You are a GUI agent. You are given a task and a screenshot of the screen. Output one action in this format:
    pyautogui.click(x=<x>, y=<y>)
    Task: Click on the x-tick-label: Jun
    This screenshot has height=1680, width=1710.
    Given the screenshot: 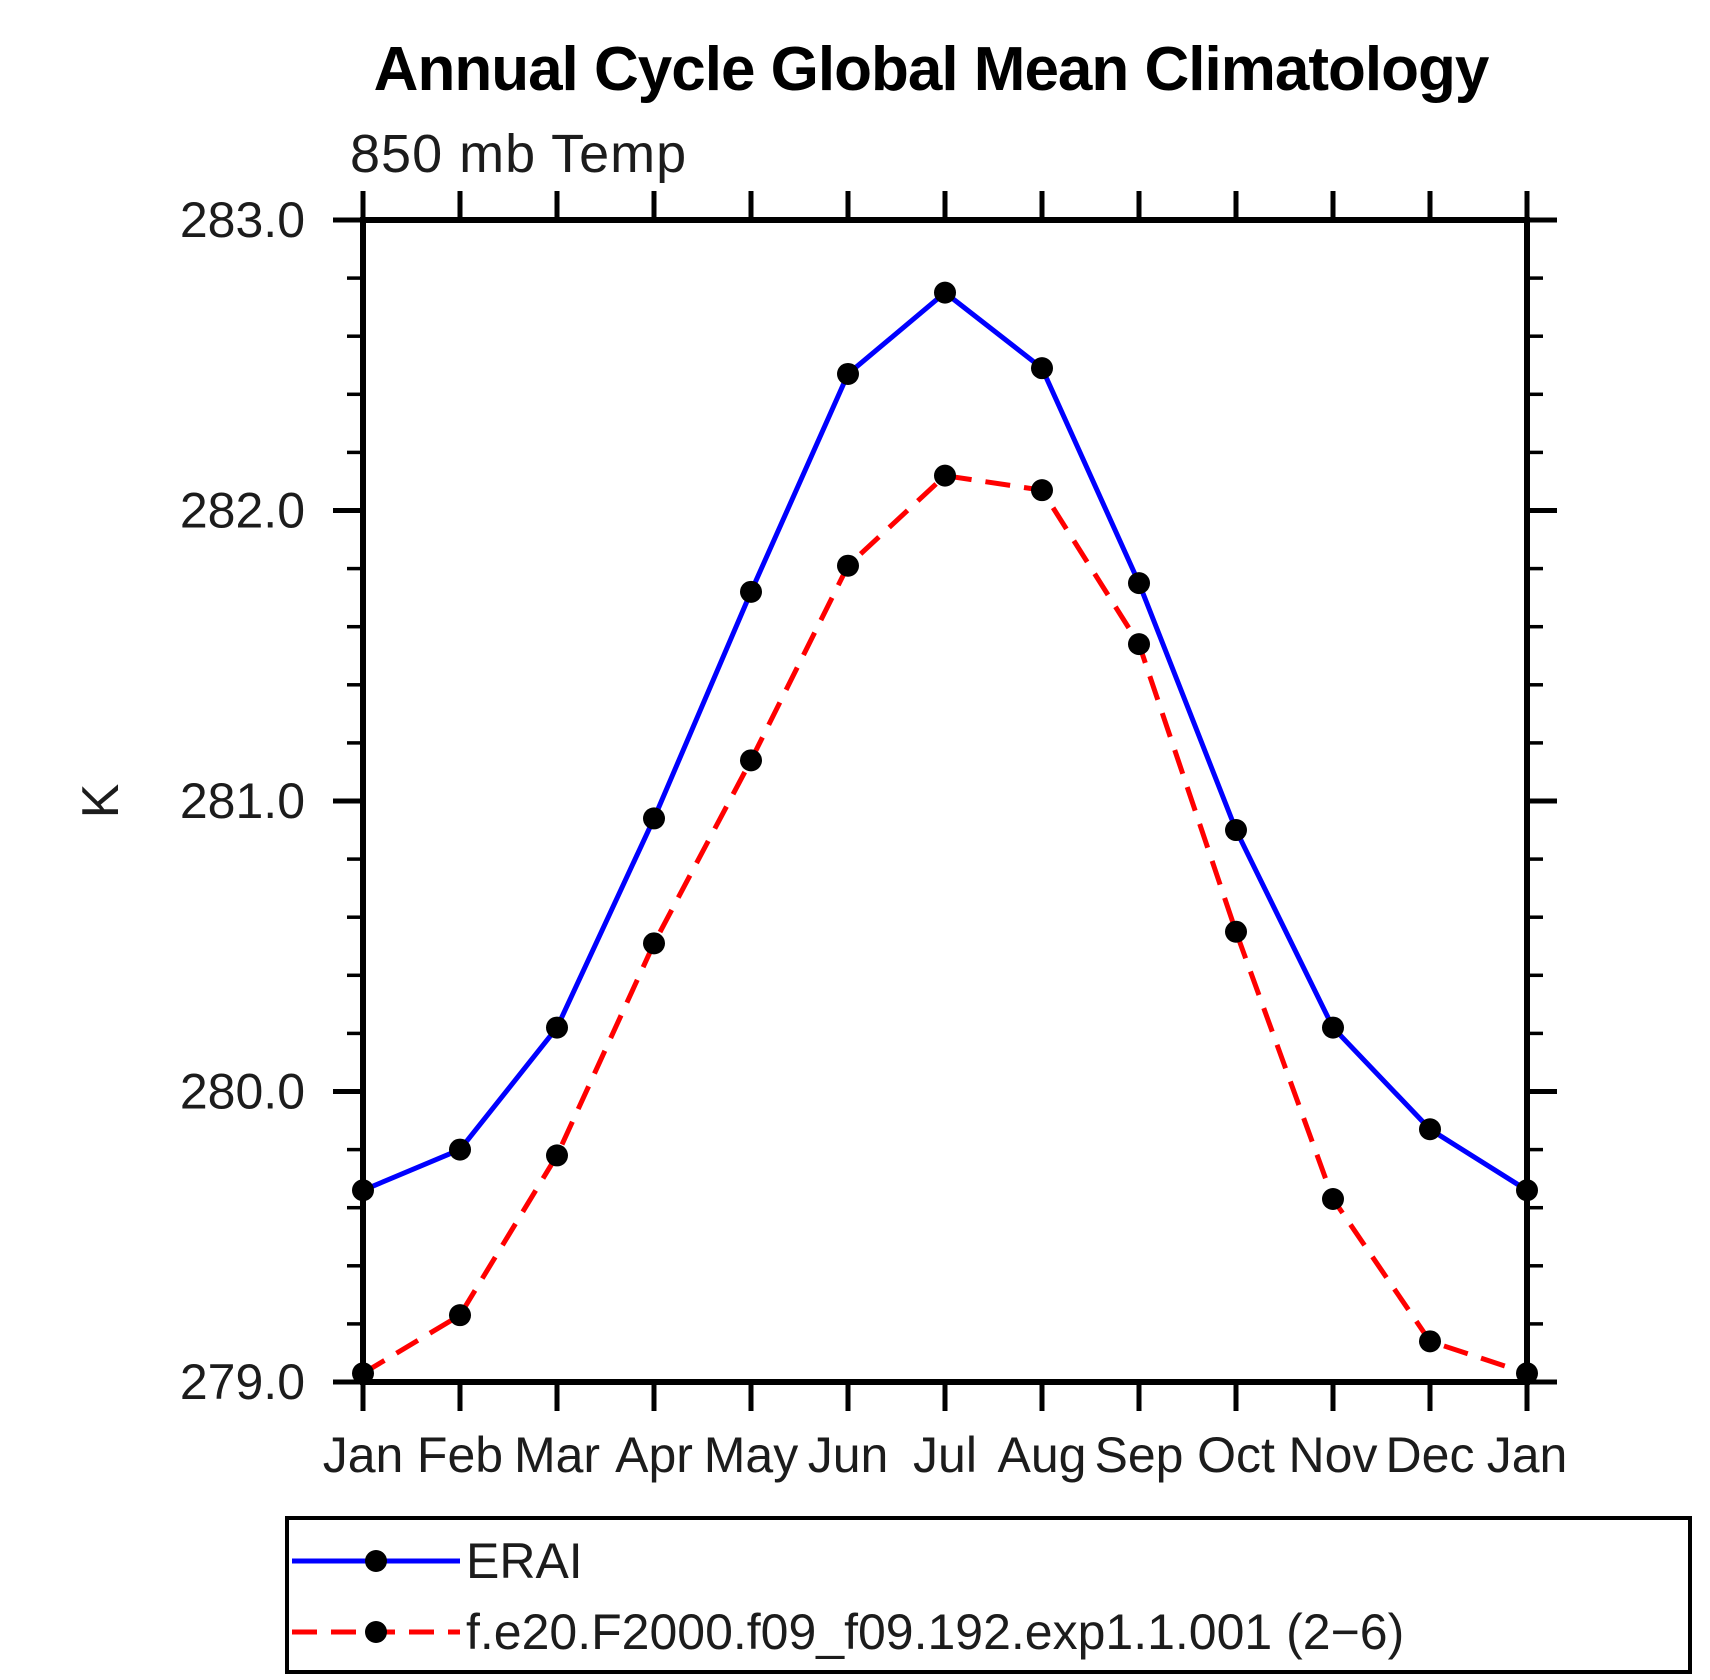 What is the action you would take?
    pyautogui.click(x=848, y=1455)
    